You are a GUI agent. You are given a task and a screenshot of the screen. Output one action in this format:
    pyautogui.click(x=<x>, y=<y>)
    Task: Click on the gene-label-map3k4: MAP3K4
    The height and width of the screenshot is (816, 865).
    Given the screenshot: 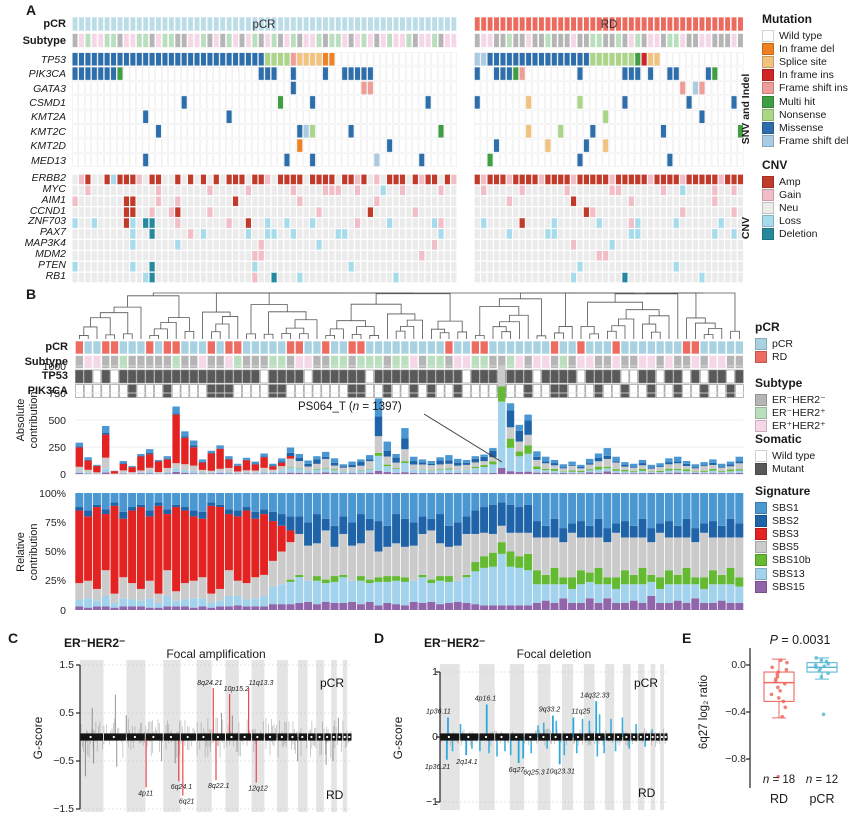 What is the action you would take?
    pyautogui.click(x=45, y=243)
    